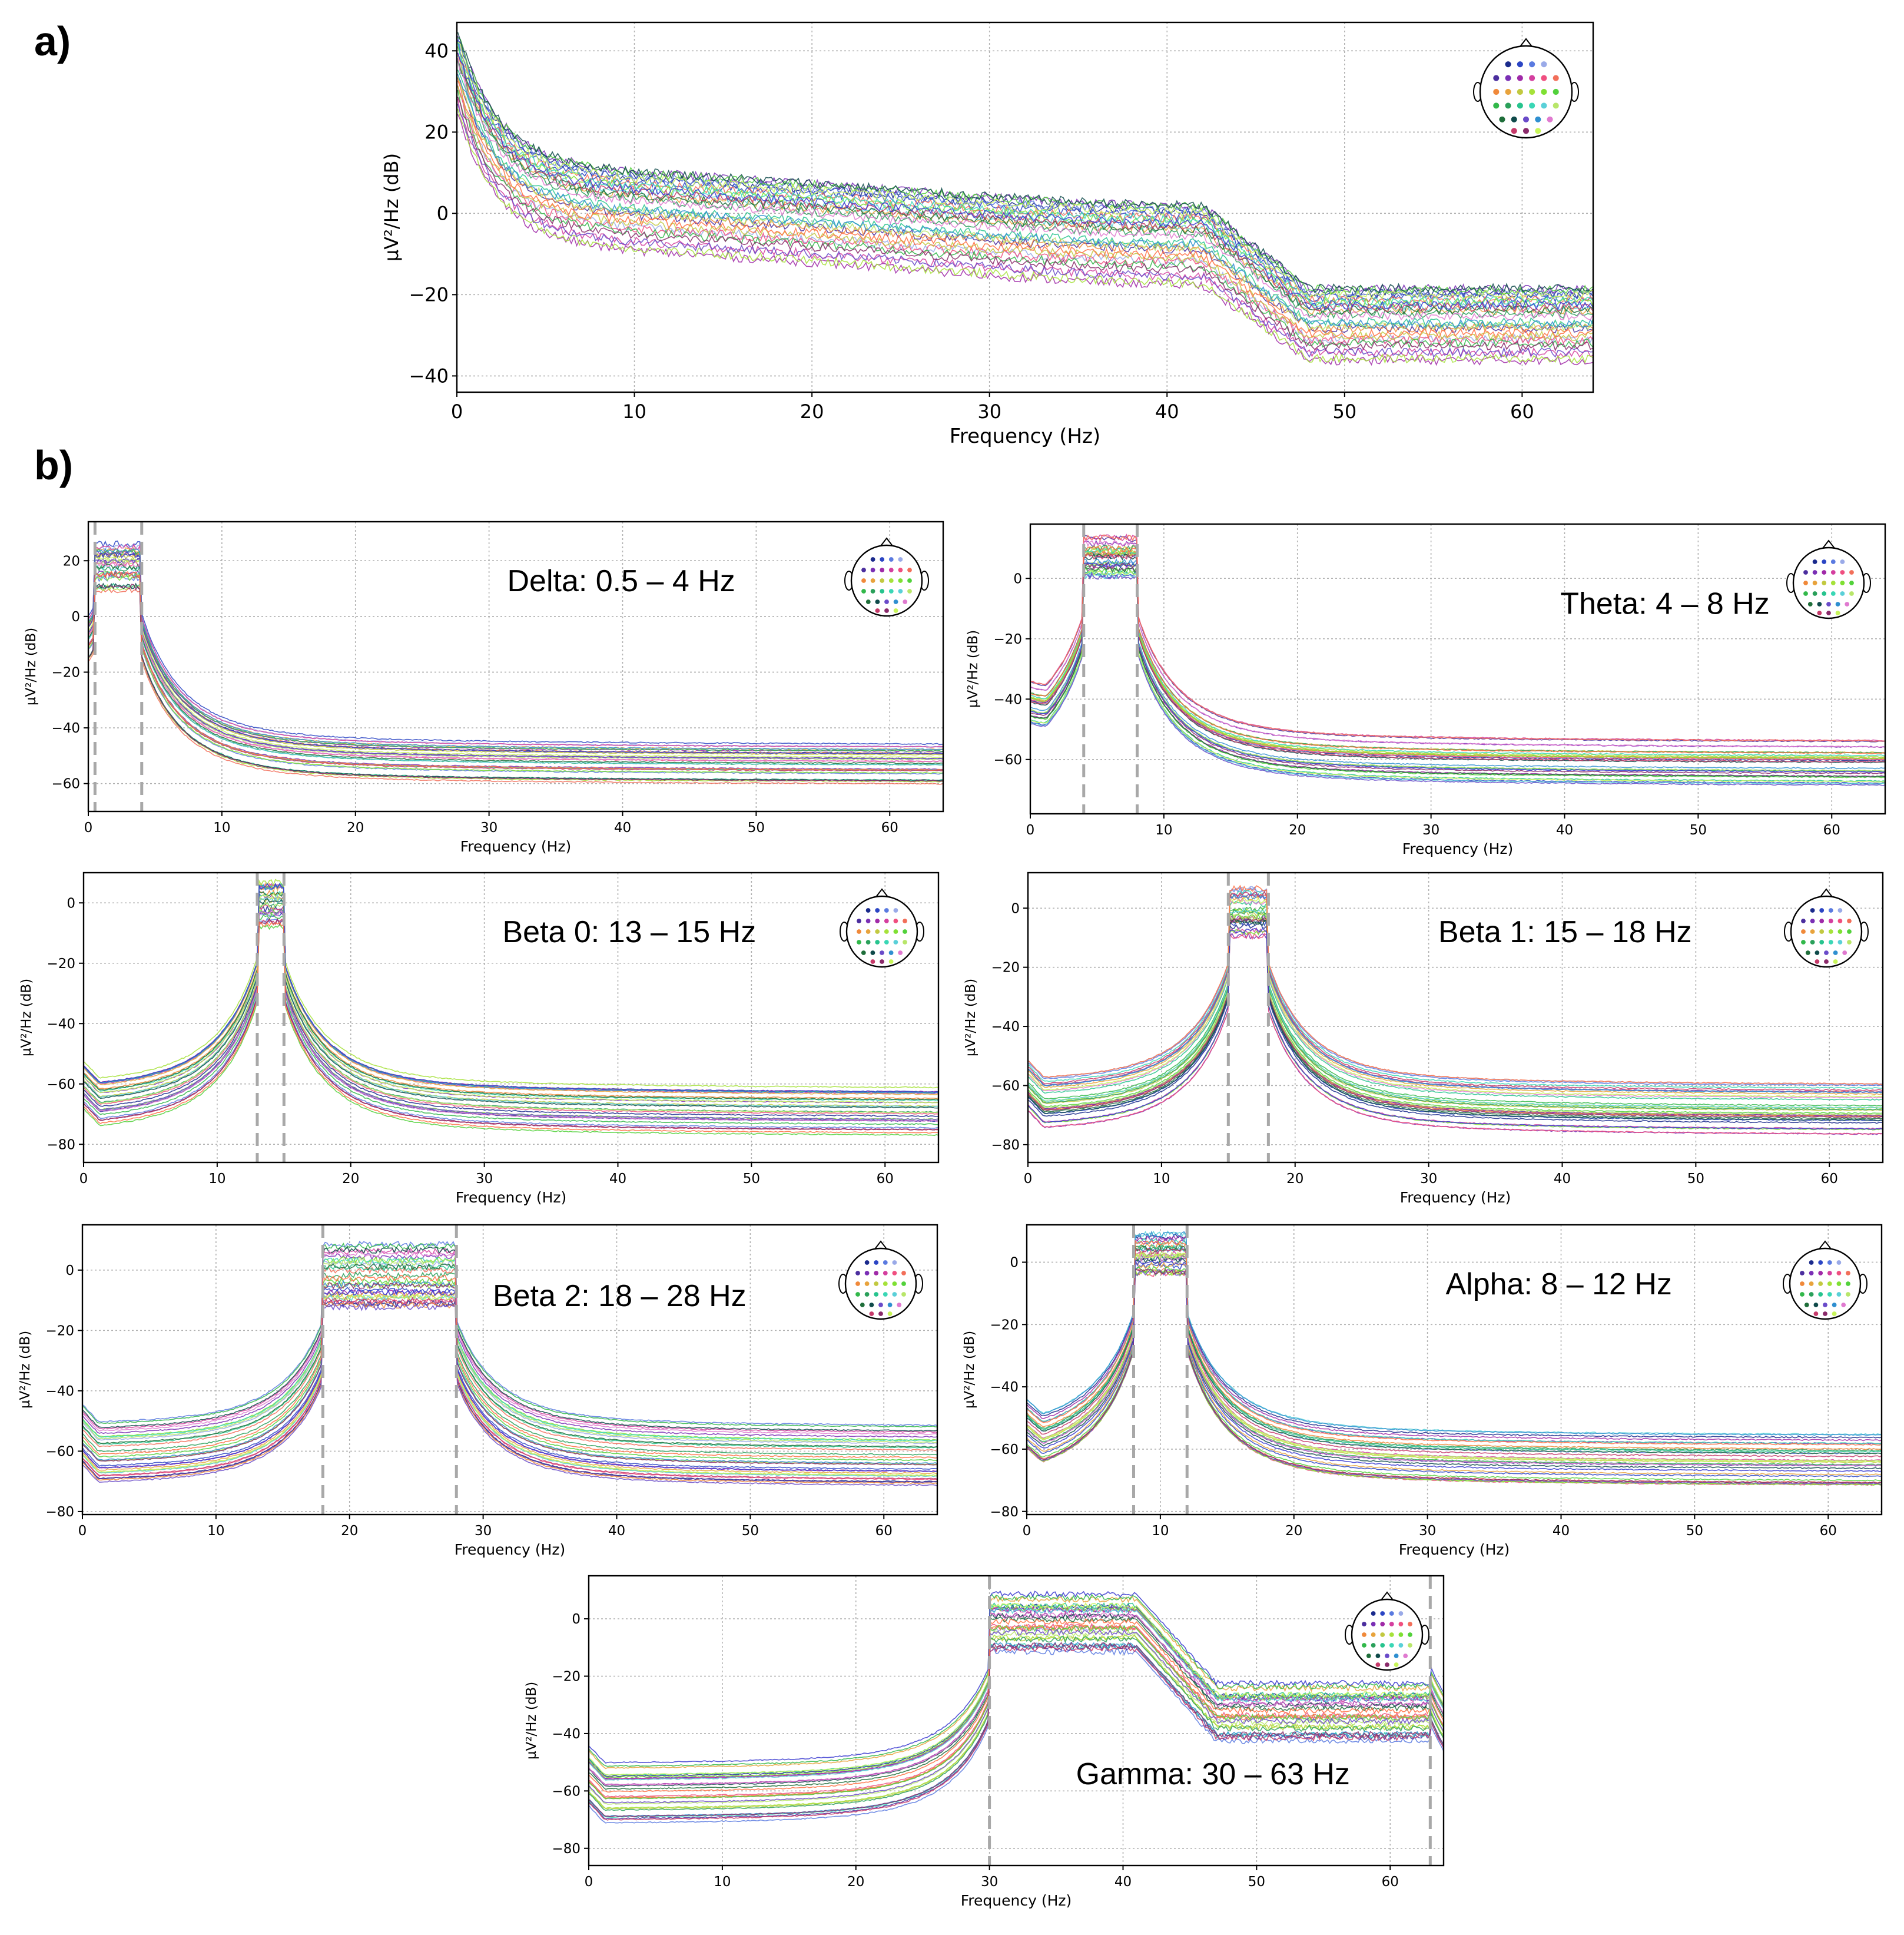 The width and height of the screenshot is (1904, 1935). Describe the element at coordinates (1828, 544) in the screenshot. I see `nose` at that location.